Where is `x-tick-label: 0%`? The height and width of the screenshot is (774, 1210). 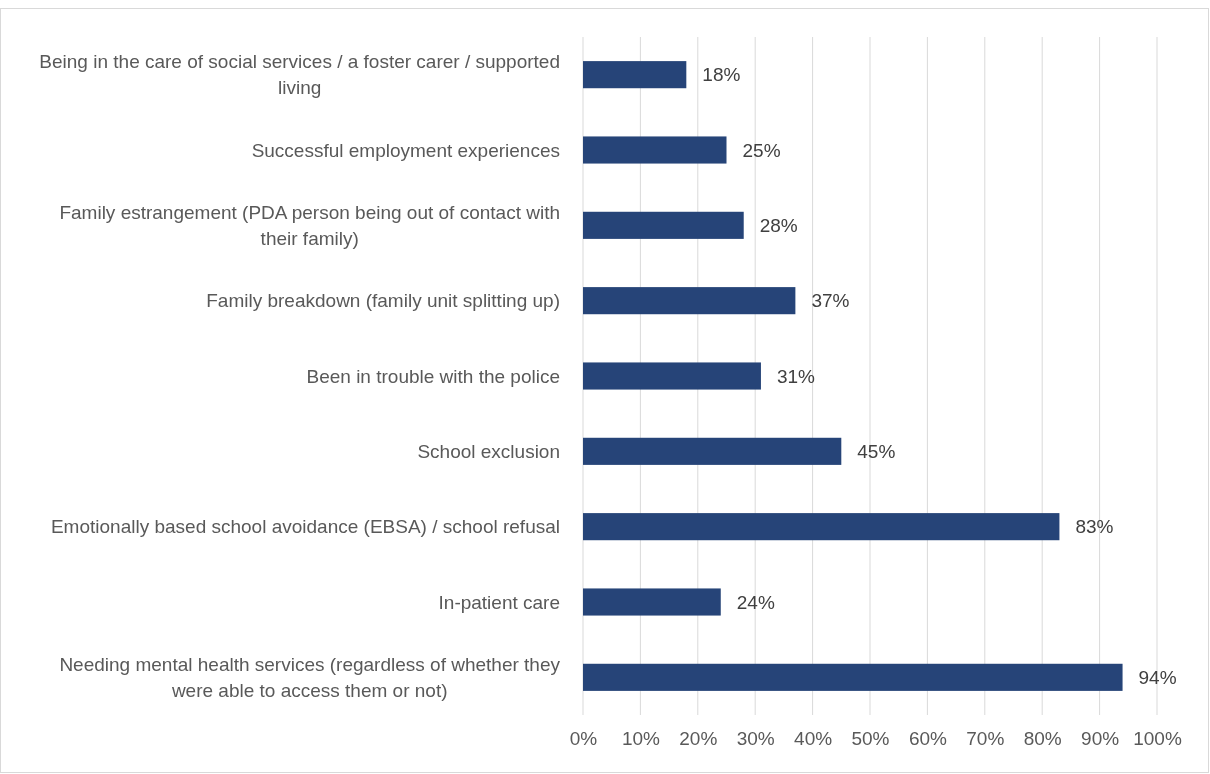 x-tick-label: 0% is located at coordinates (583, 739).